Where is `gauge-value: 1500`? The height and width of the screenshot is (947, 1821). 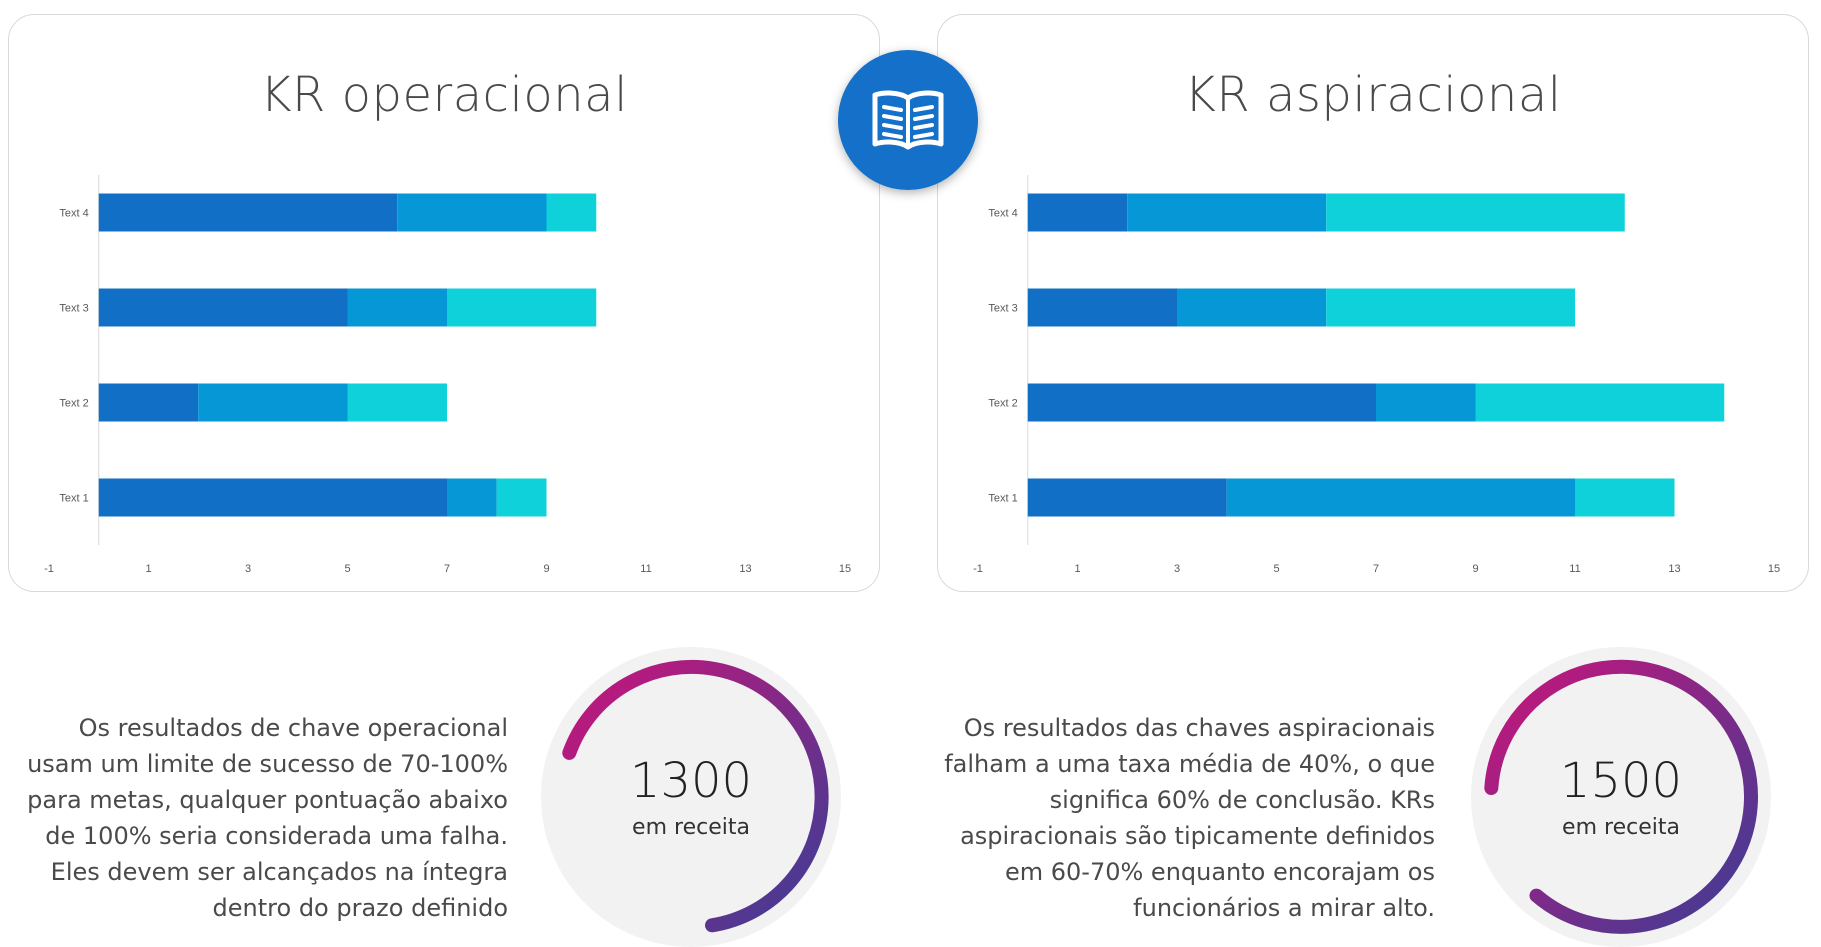
gauge-value: 1500 is located at coordinates (1621, 781).